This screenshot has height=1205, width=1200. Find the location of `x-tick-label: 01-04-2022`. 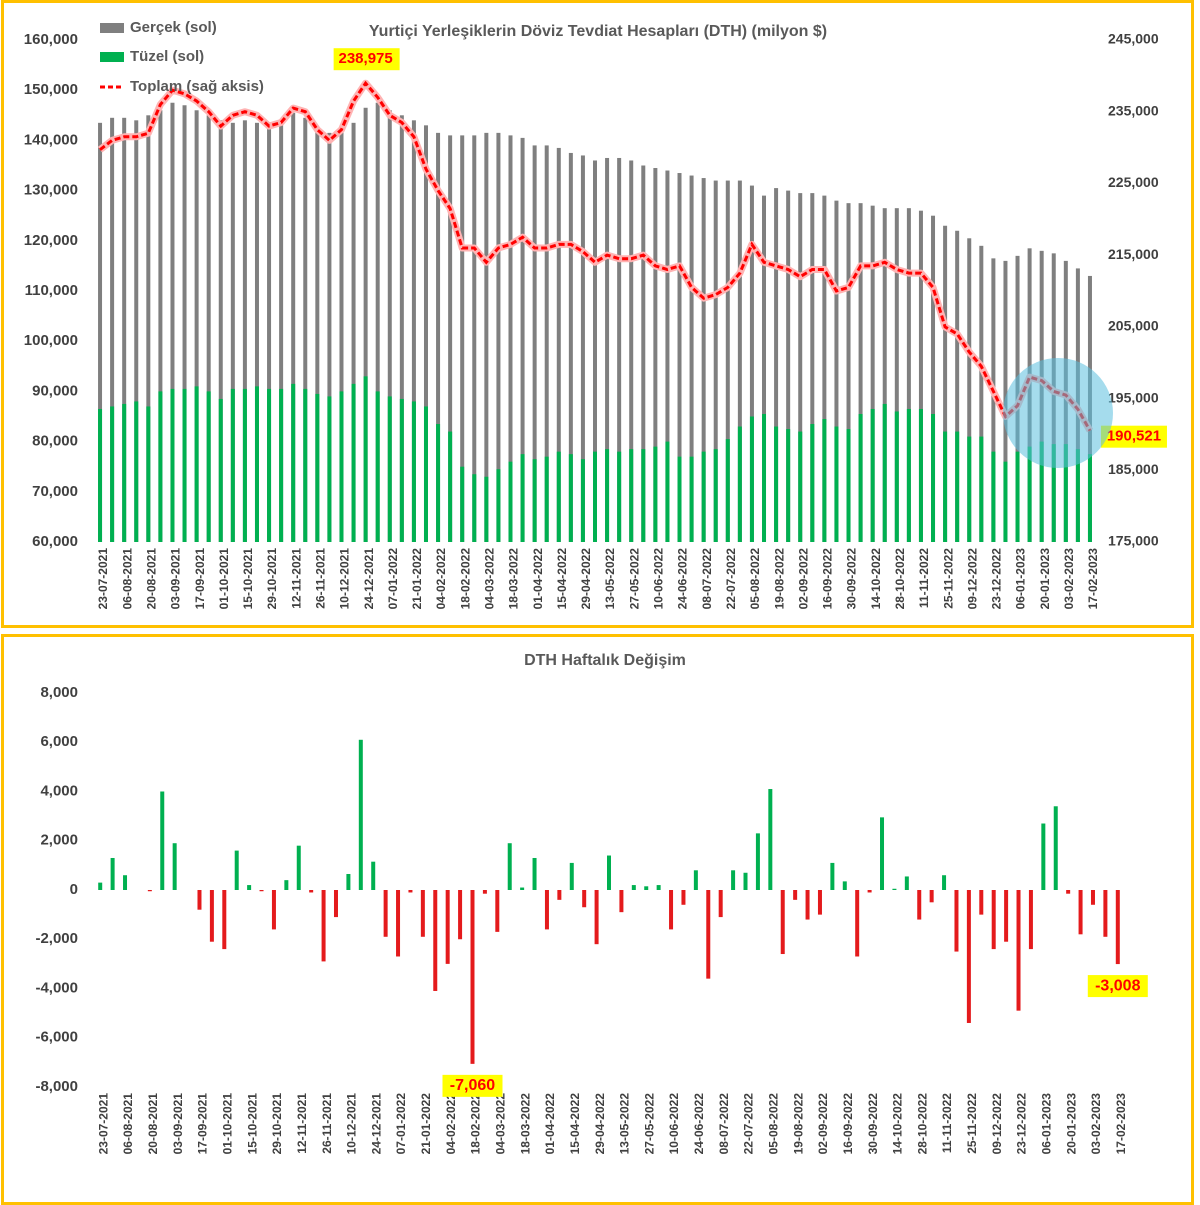

x-tick-label: 01-04-2022 is located at coordinates (550, 1124).